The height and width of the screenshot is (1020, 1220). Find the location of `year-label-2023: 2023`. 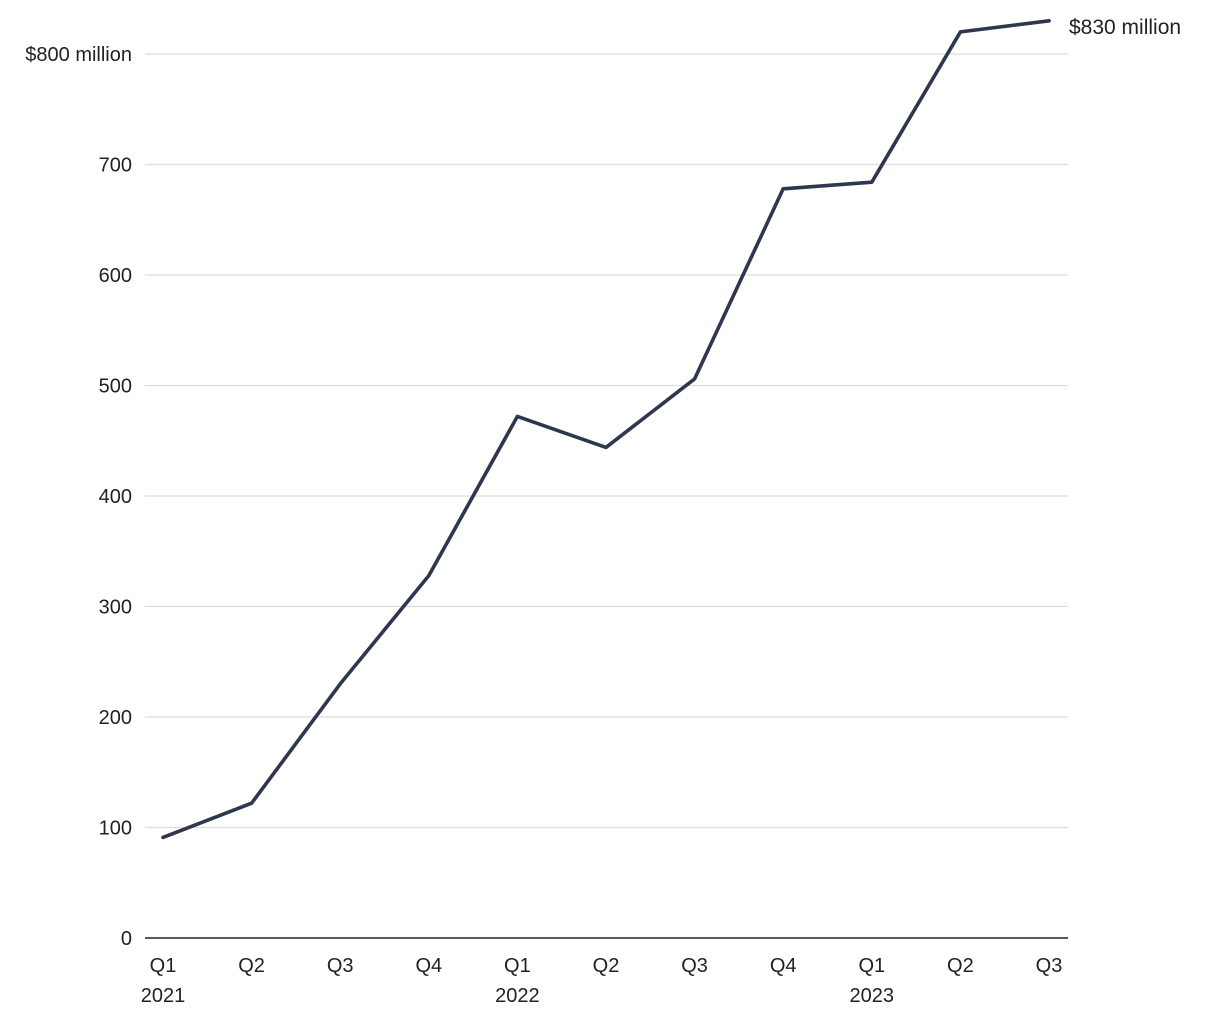

year-label-2023: 2023 is located at coordinates (872, 996).